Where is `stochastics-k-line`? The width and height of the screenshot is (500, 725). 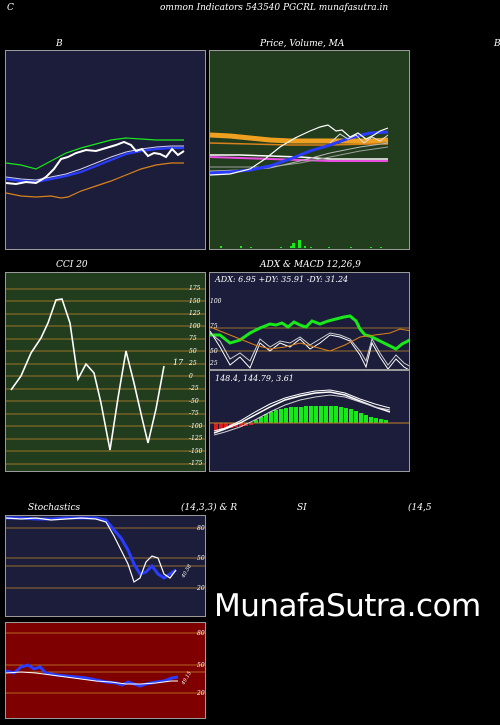 stochastics-k-line is located at coordinates (91, 548).